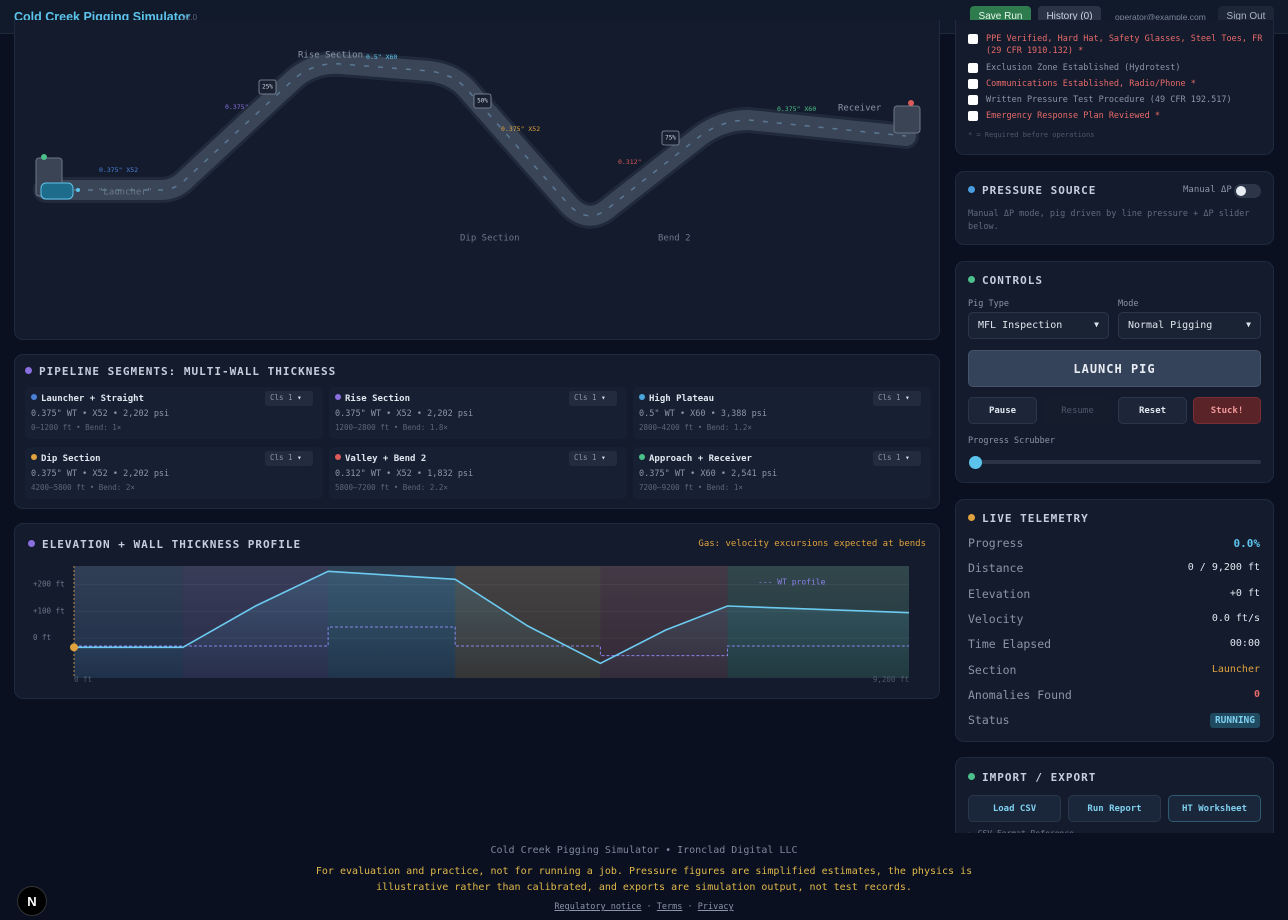 This screenshot has width=1288, height=920. I want to click on footer-link: Privacy, so click(715, 907).